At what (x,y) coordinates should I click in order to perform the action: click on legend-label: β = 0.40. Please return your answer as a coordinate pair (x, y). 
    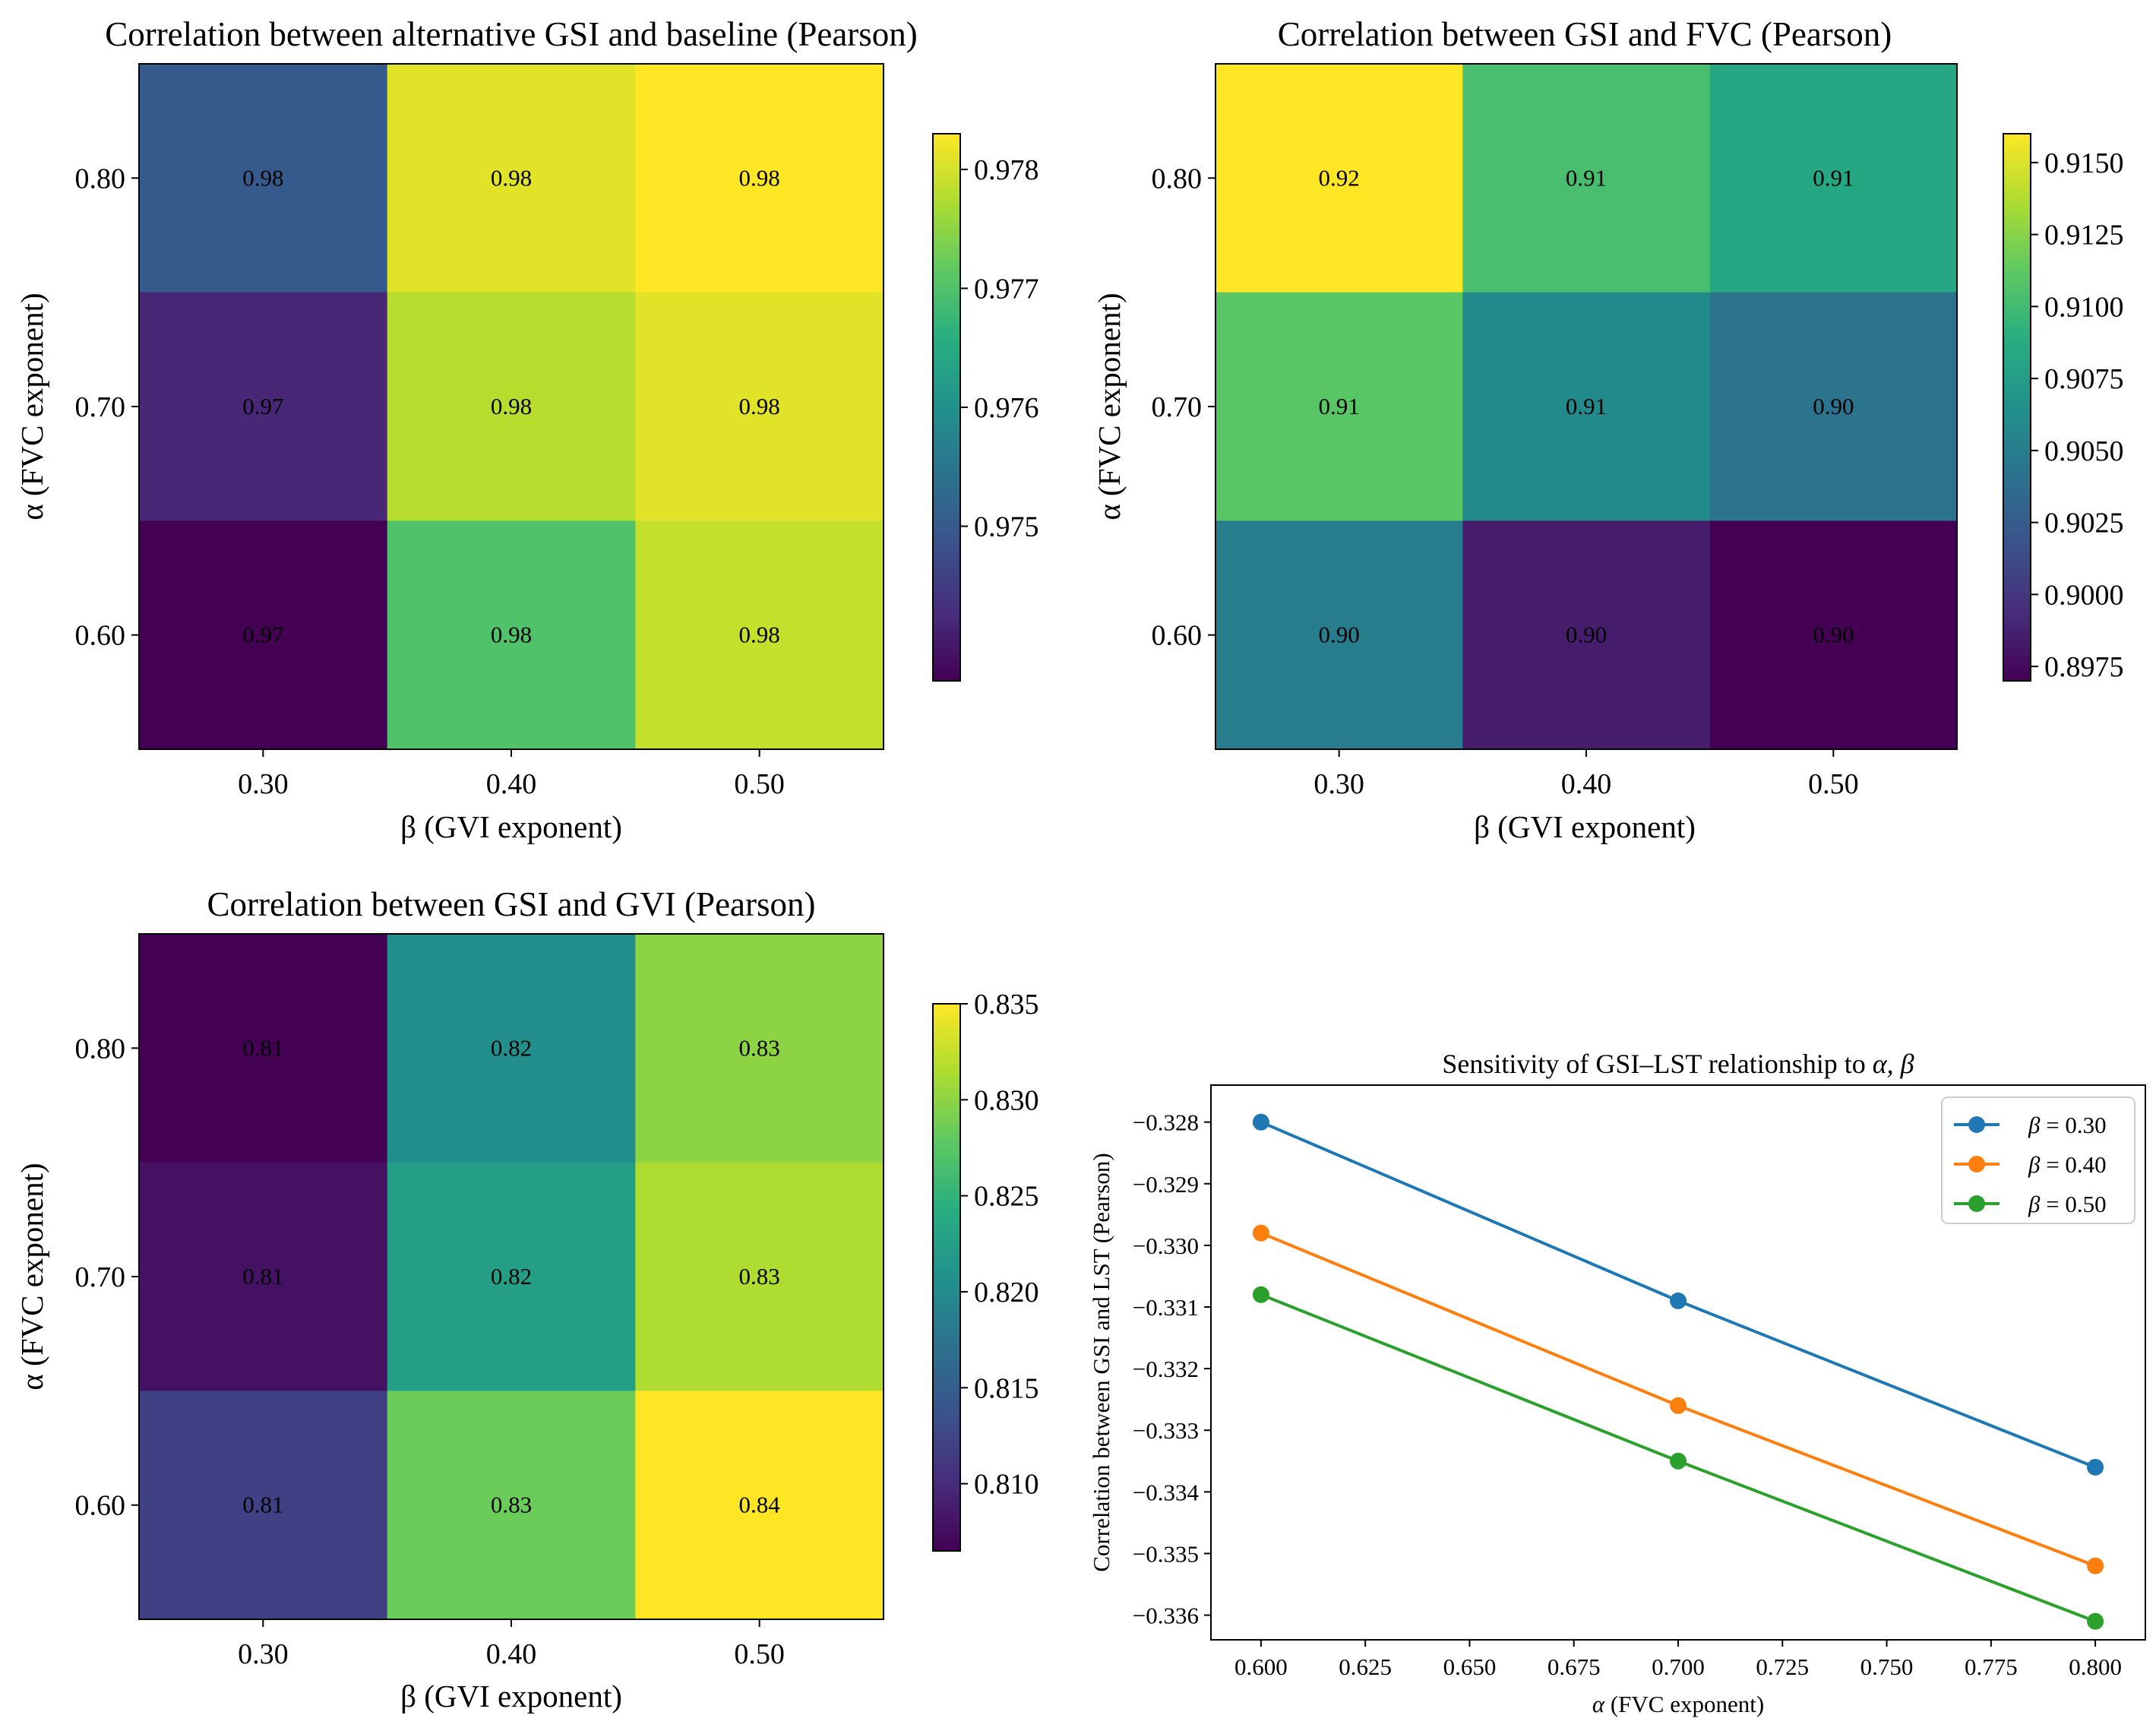
    Looking at the image, I should click on (2067, 1164).